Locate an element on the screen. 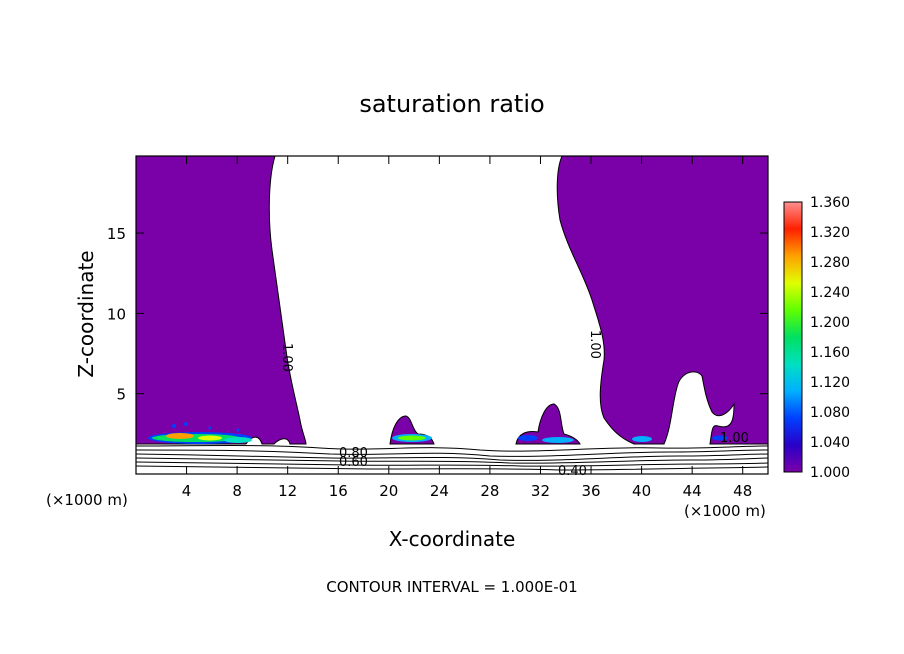 The width and height of the screenshot is (904, 654). x-tick-label: 4 is located at coordinates (187, 491).